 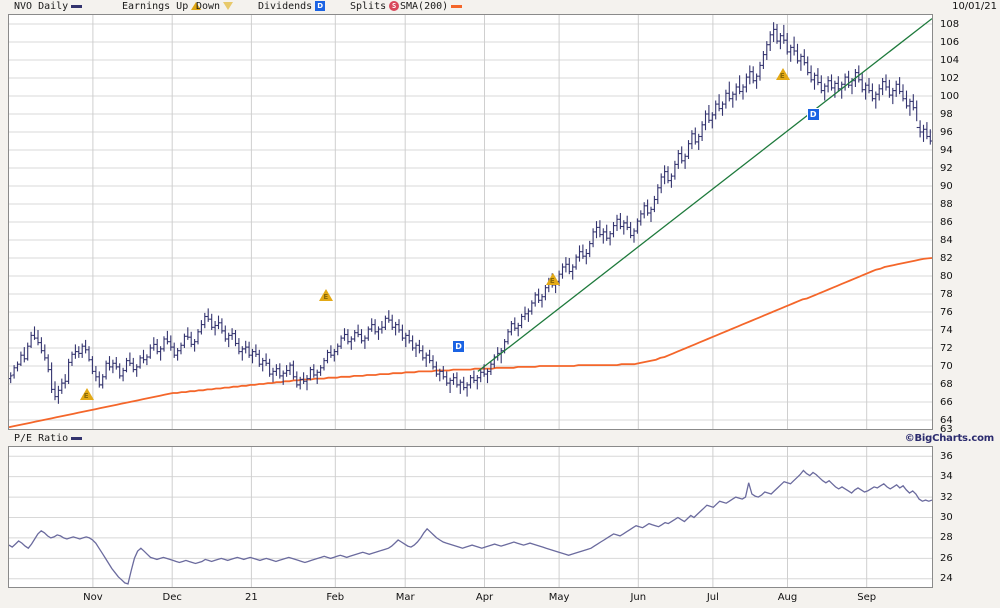 I want to click on legend-item-splits: Splits S, so click(x=375, y=7).